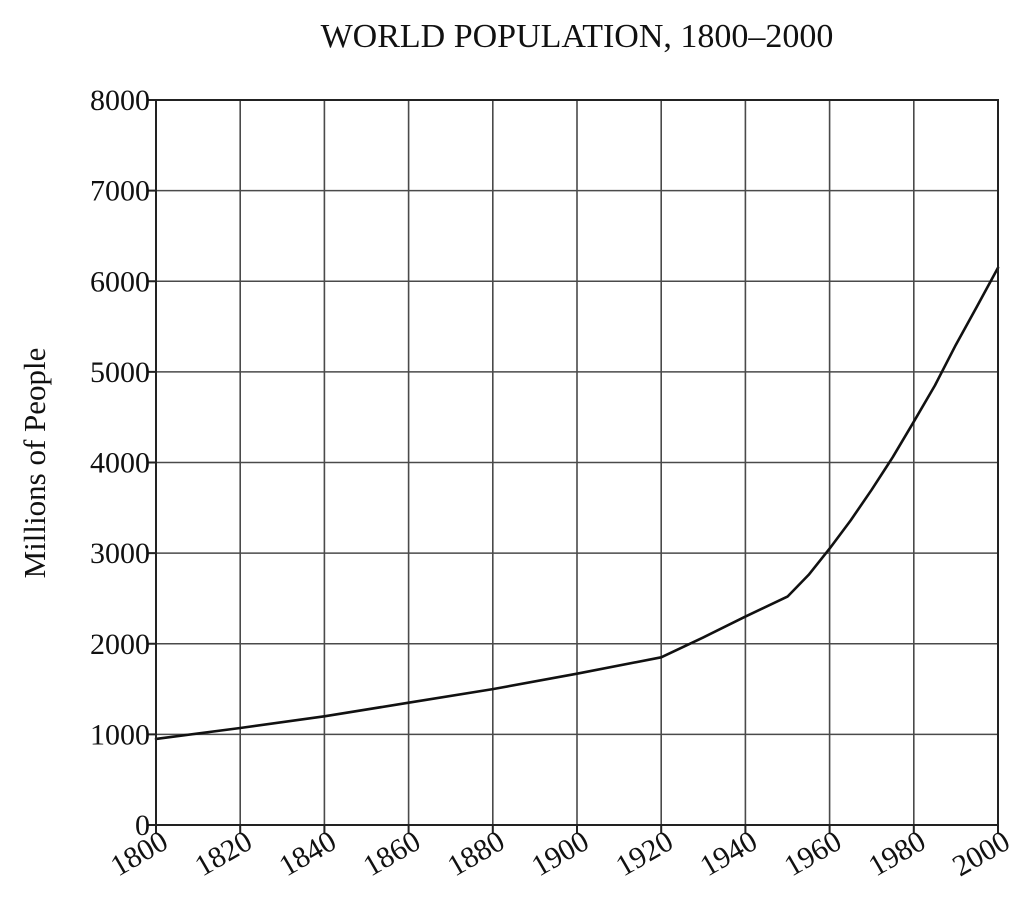  Describe the element at coordinates (728, 853) in the screenshot. I see `x-tick-label: 1940` at that location.